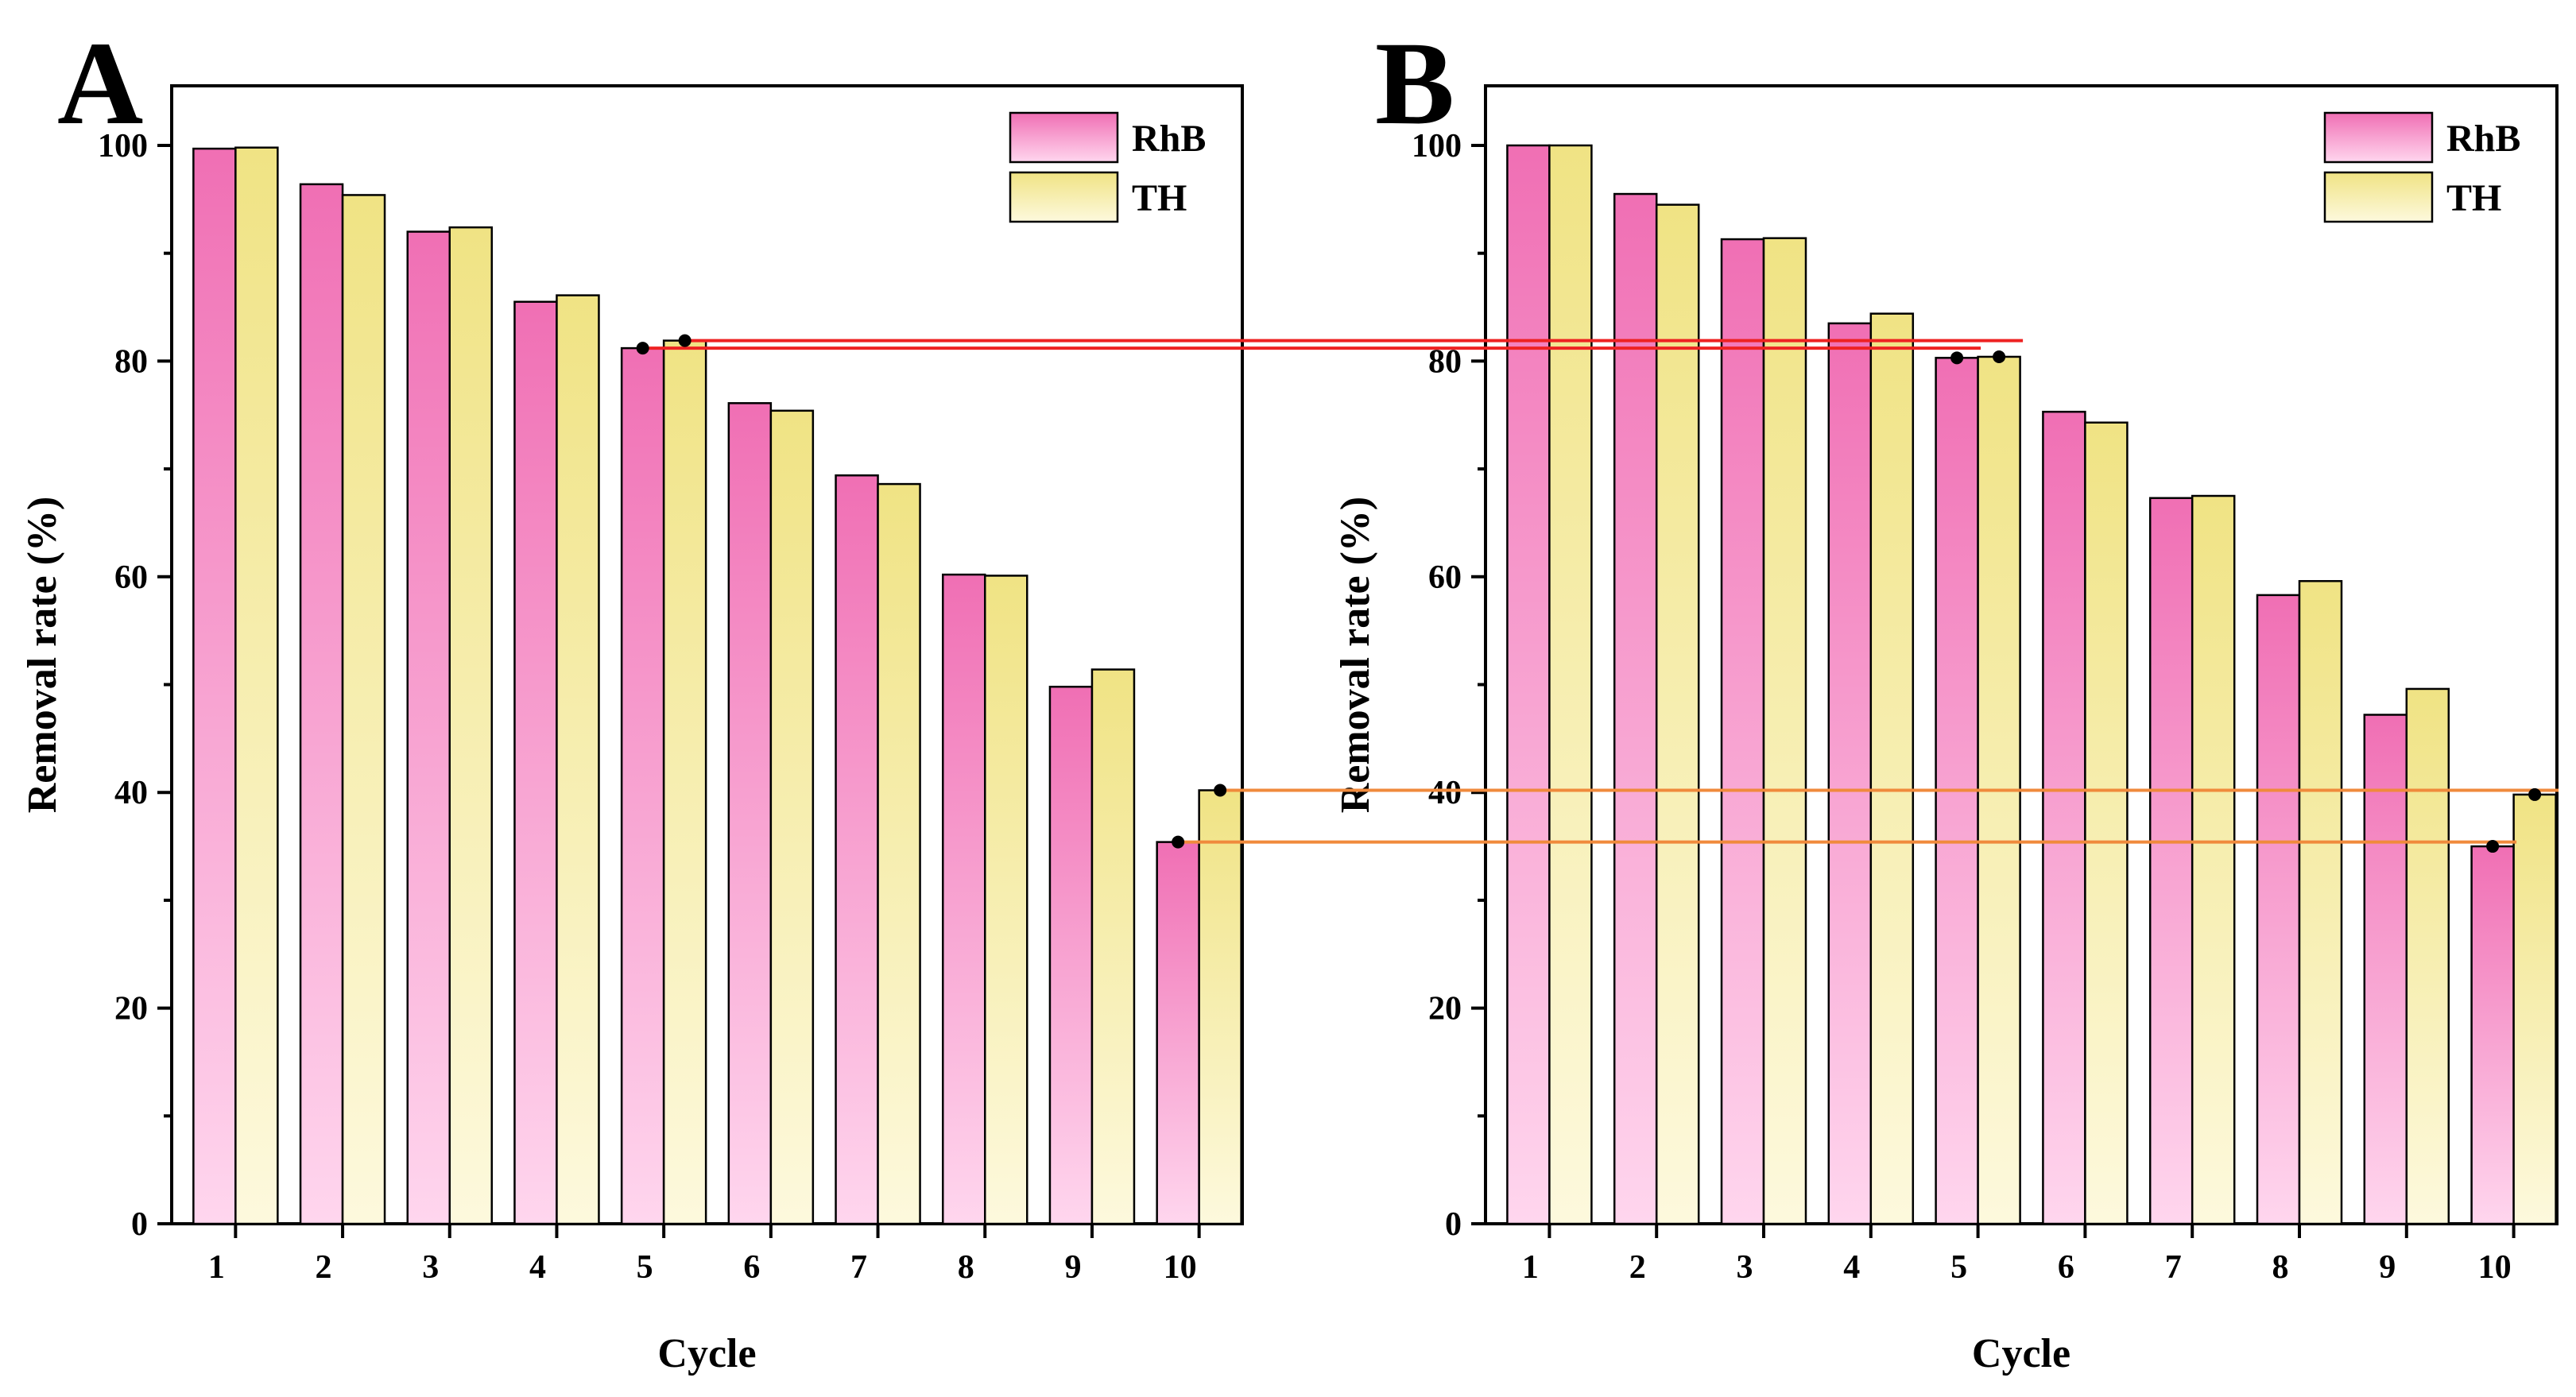  Describe the element at coordinates (131, 361) in the screenshot. I see `y-tick-label: 80` at that location.